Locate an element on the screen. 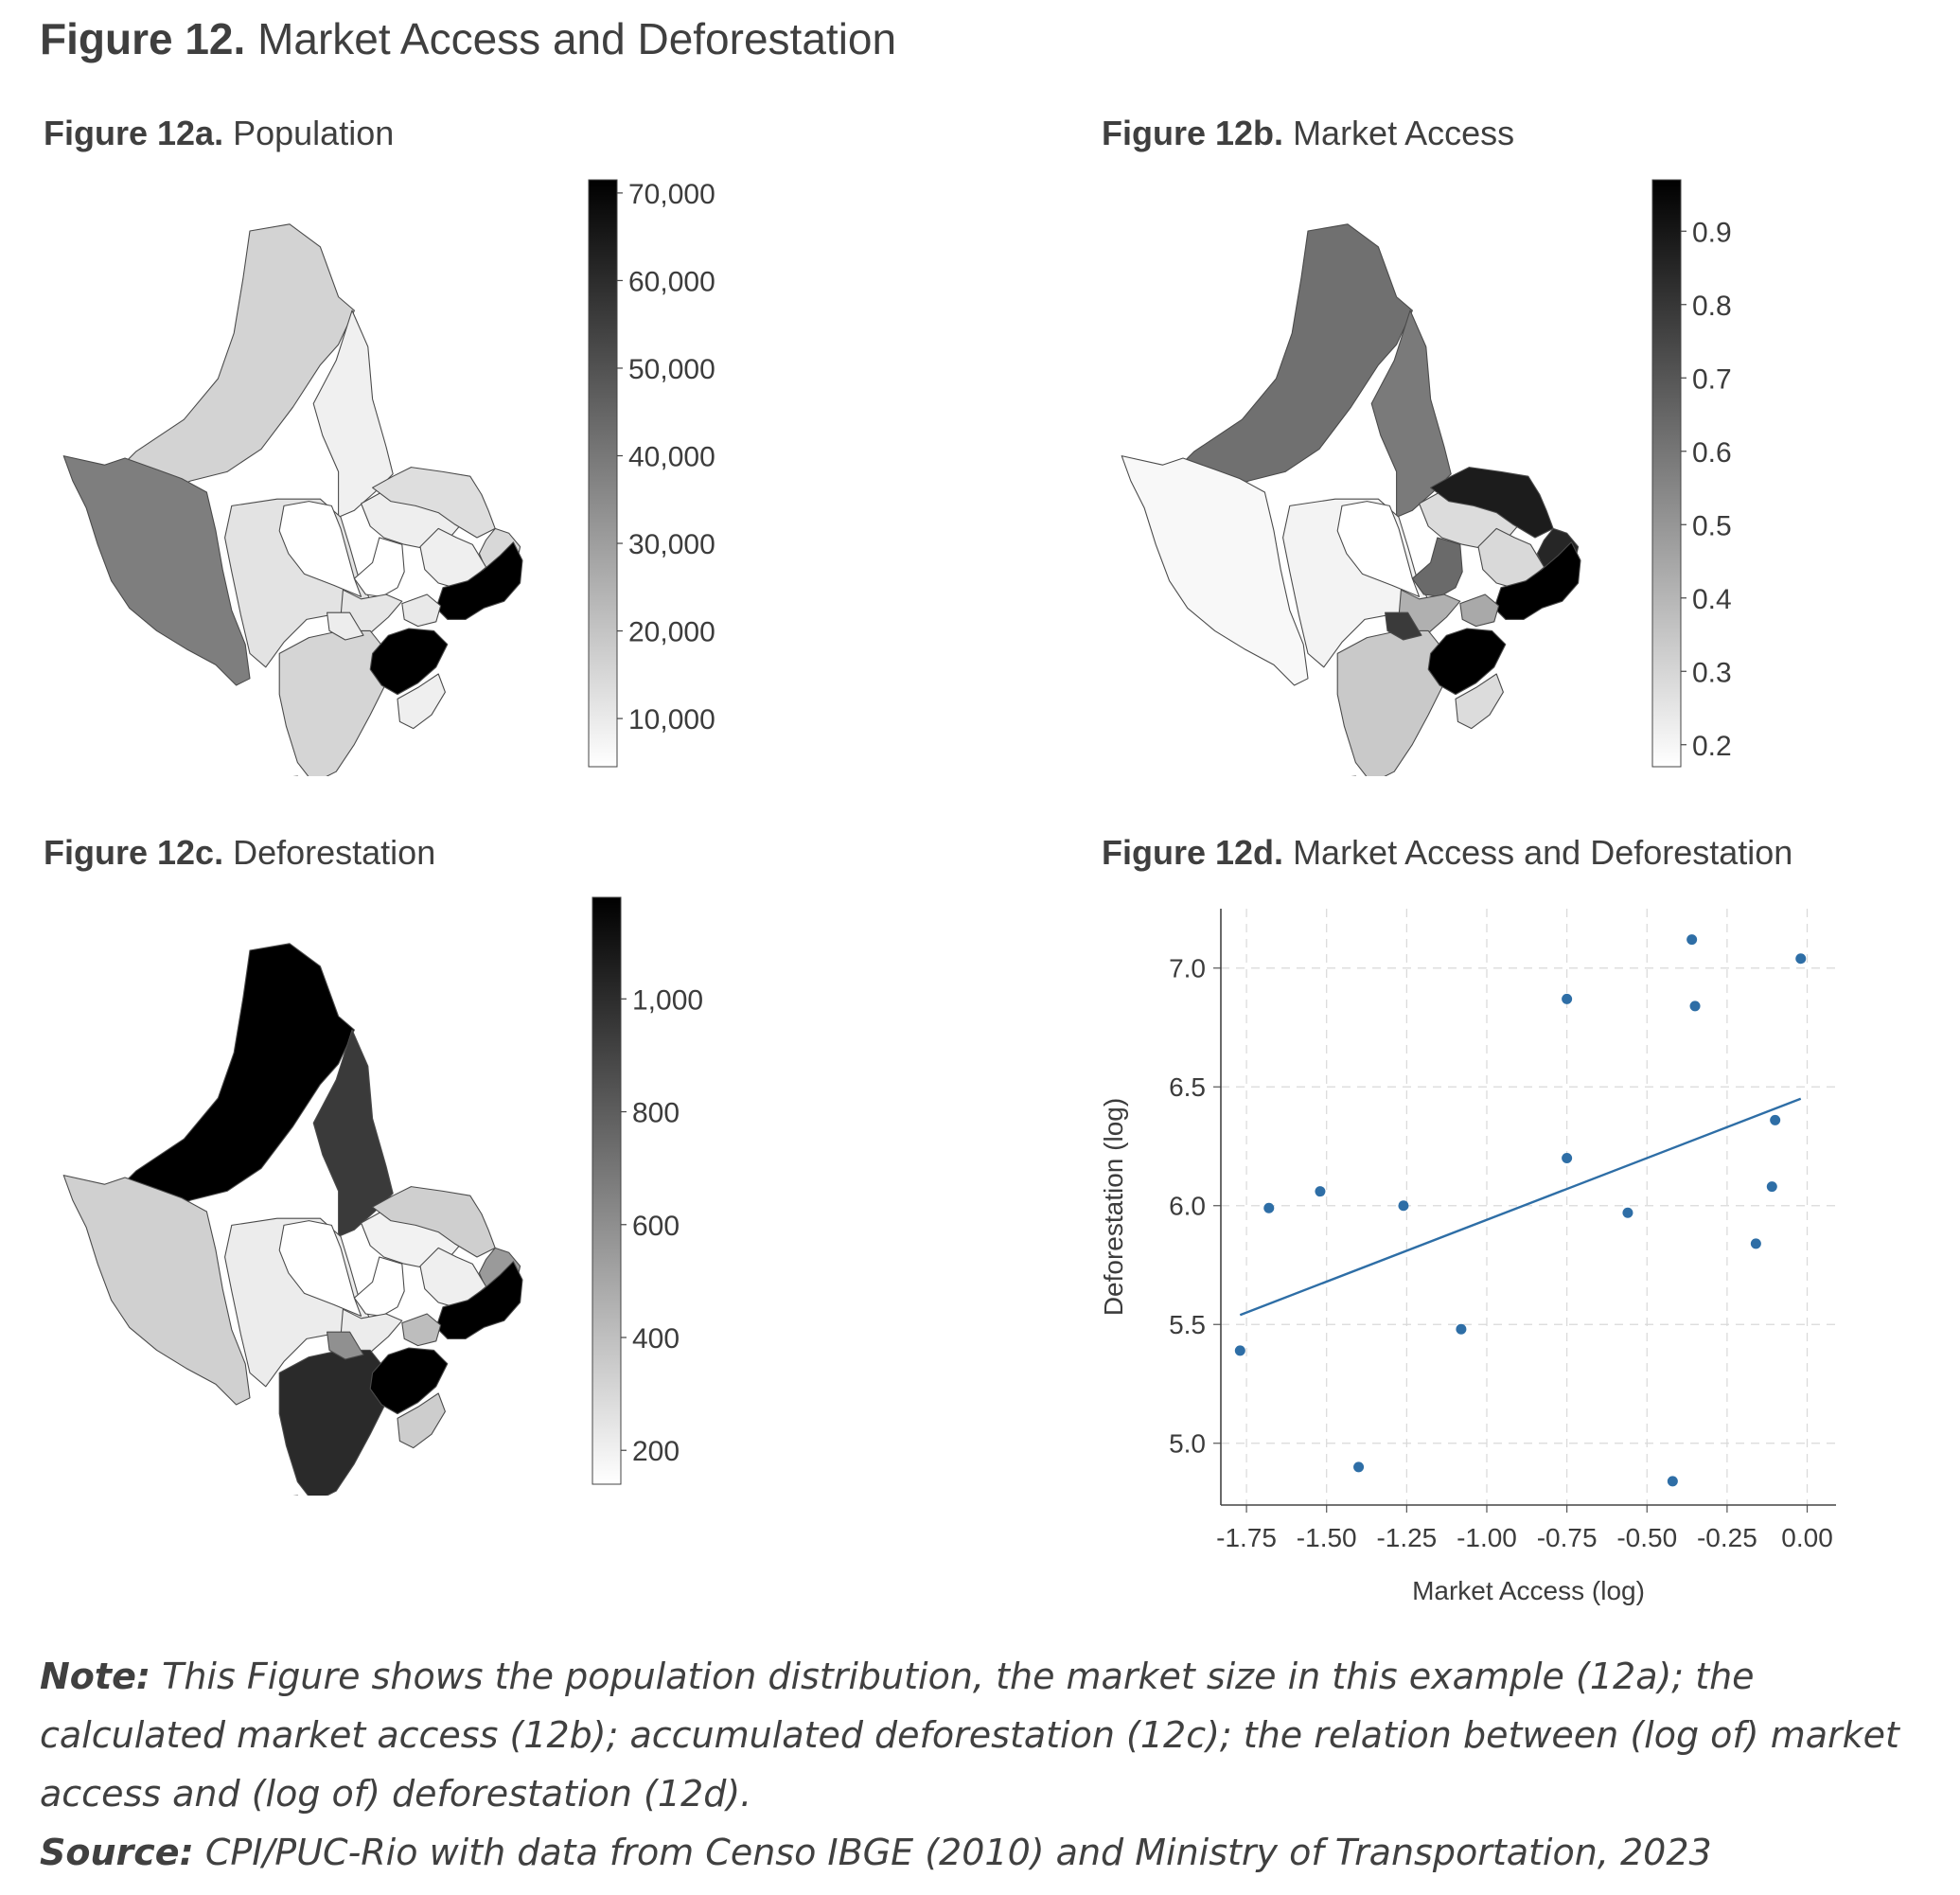 This screenshot has height=1895, width=1960. population-map is located at coordinates (292, 499).